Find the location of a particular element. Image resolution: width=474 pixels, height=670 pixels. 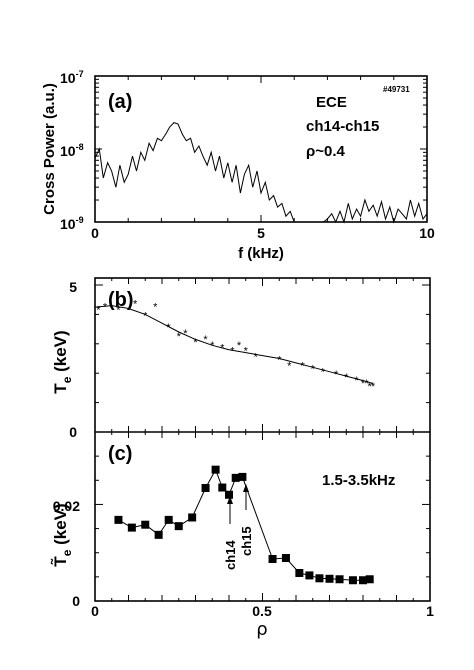

panel-c-ytick-0: 0 is located at coordinates (76, 601).